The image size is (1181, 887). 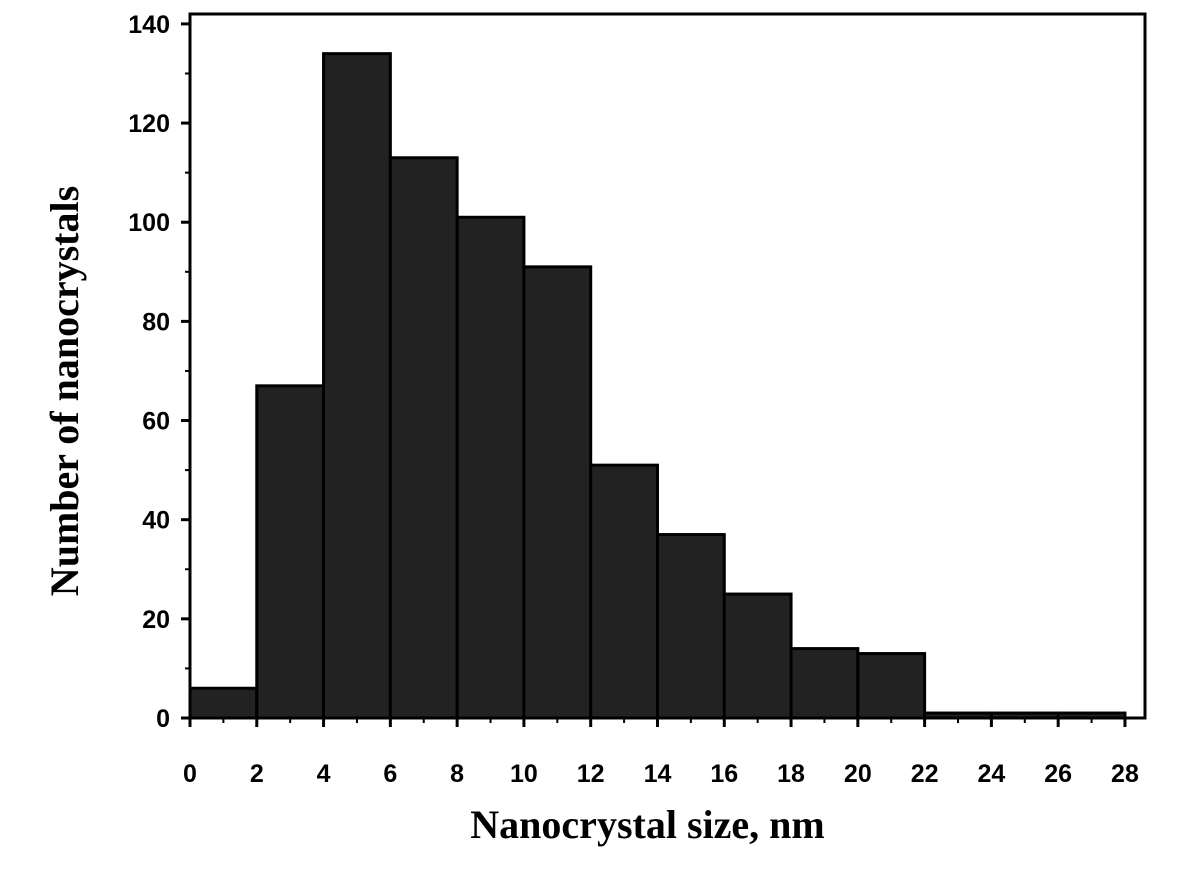 I want to click on y-tick-label: 60, so click(x=156, y=422).